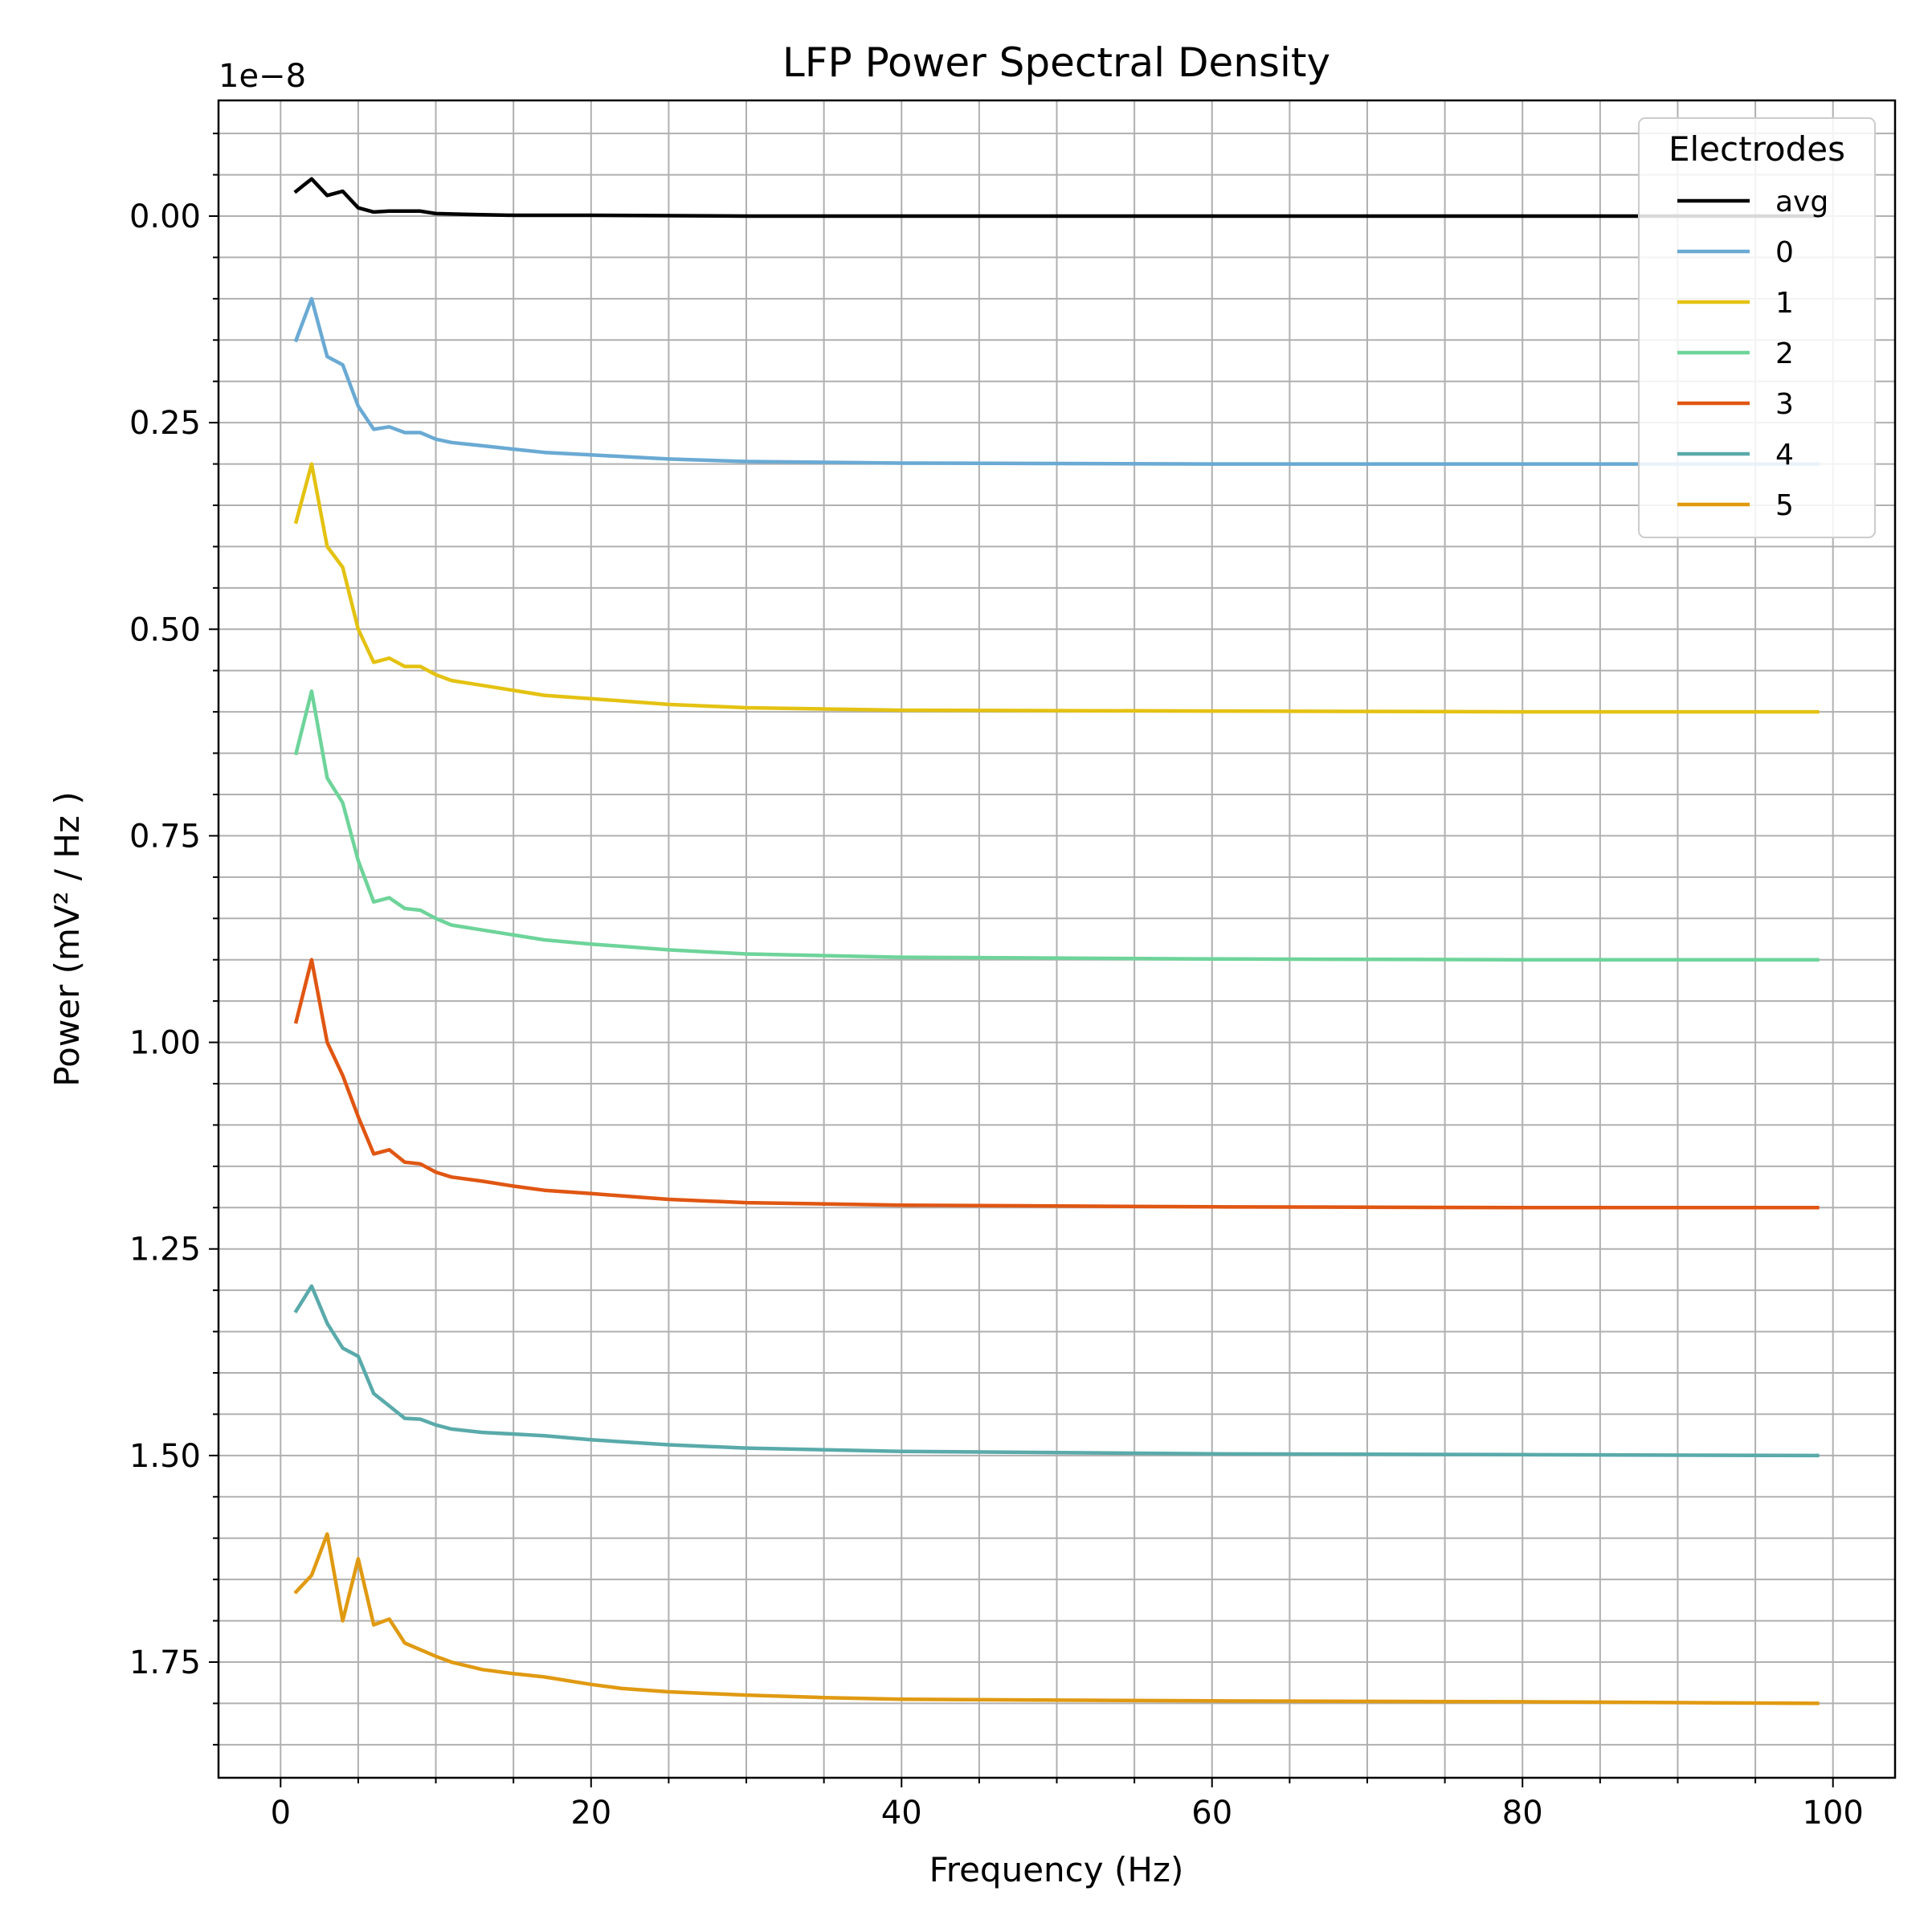  I want to click on legend-items: avg 0 1 2 3 4 5, so click(1752, 354).